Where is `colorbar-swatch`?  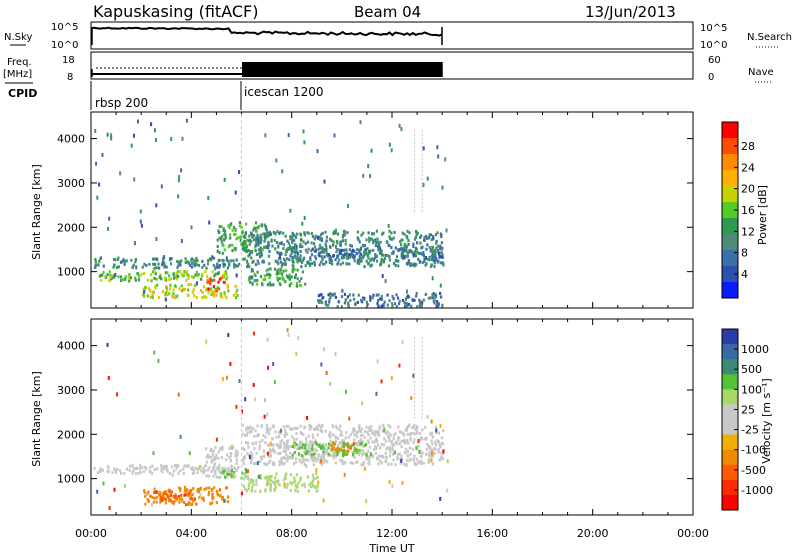 colorbar-swatch is located at coordinates (730, 352).